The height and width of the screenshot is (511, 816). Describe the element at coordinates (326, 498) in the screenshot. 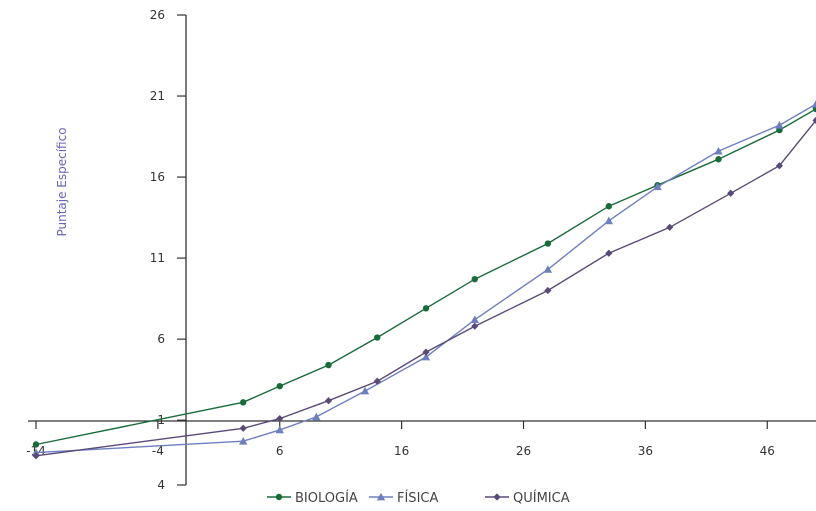

I see `legend-label-biologia: BIOLOGÍA` at that location.